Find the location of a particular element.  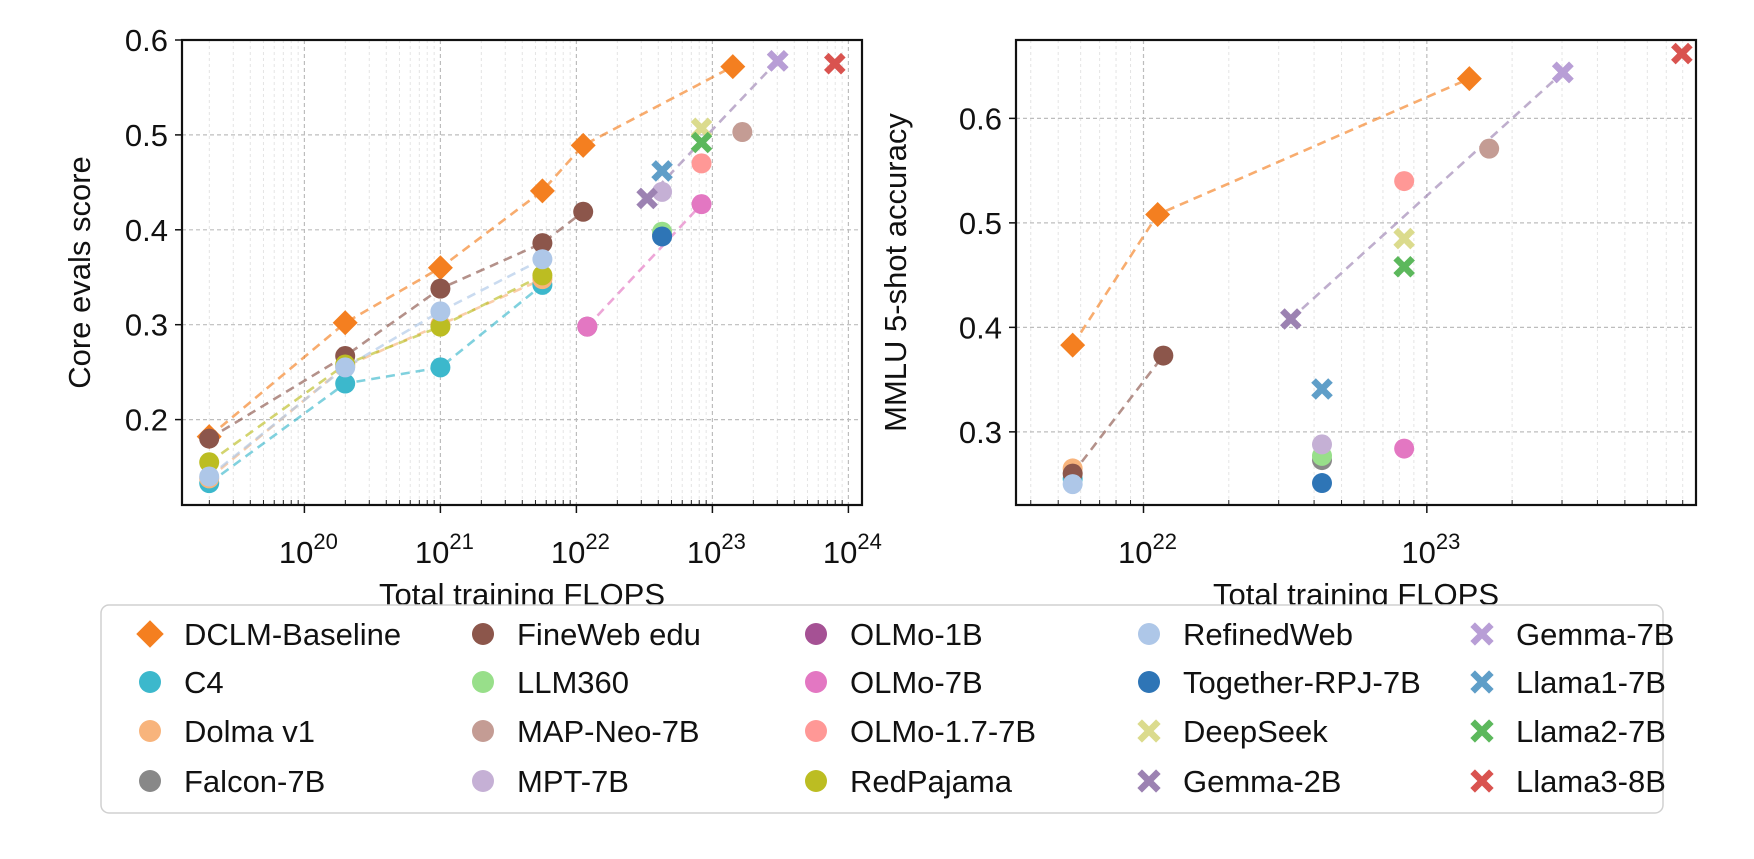

series-line-fineweb-edu is located at coordinates (1118, 414).